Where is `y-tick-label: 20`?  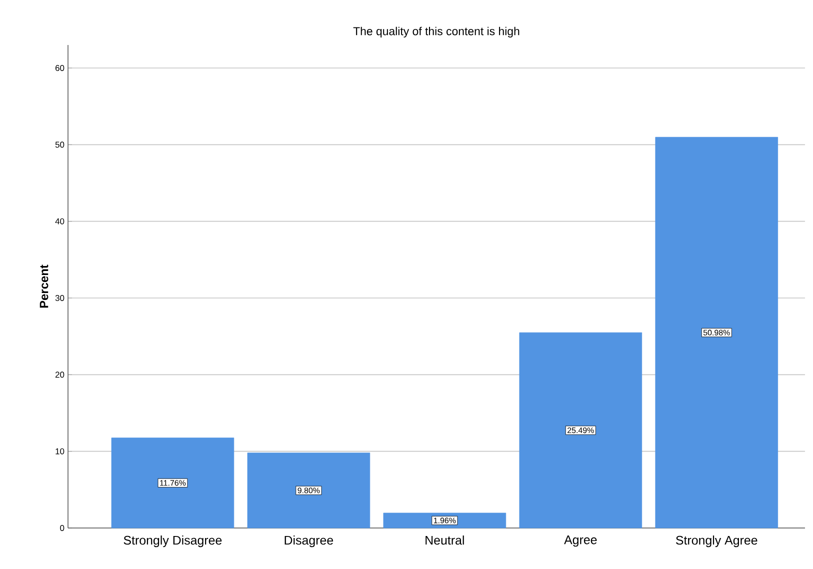 y-tick-label: 20 is located at coordinates (59, 375).